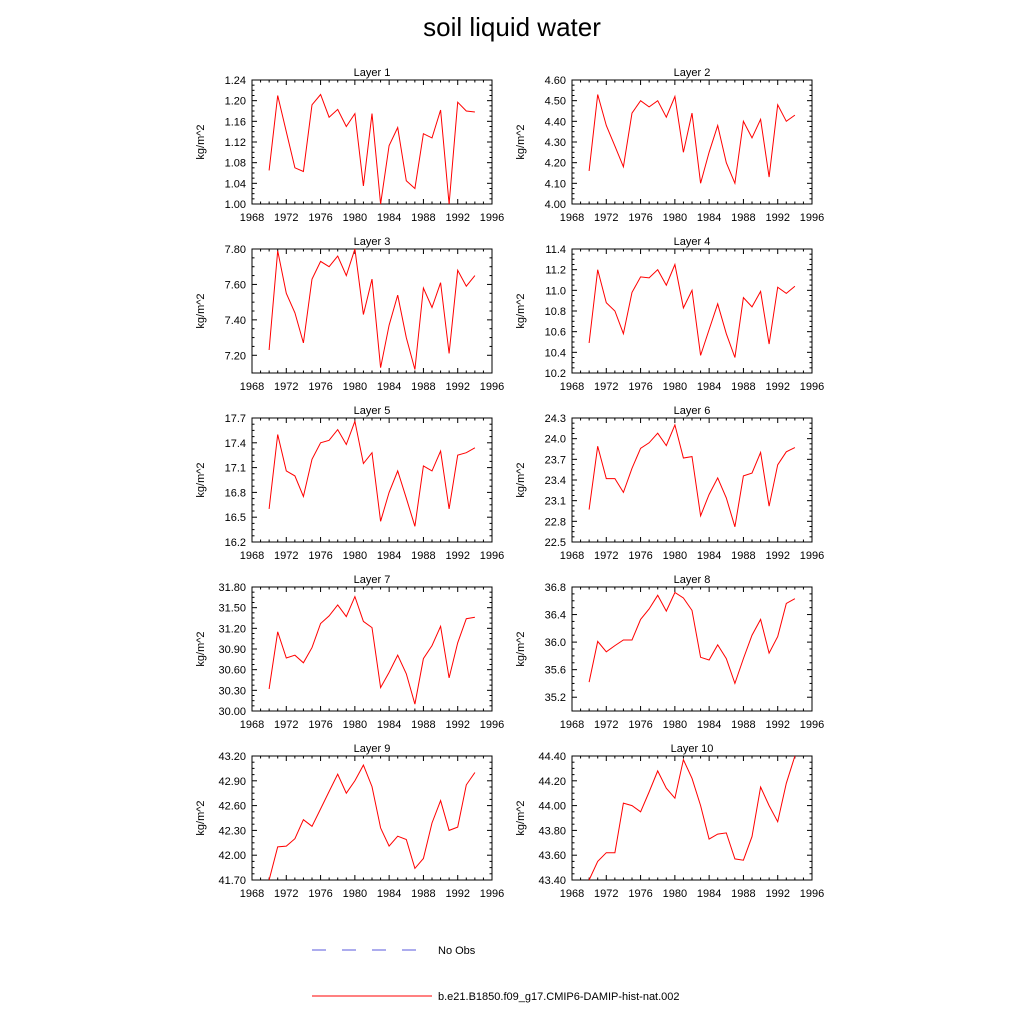 This screenshot has height=1024, width=1024. Describe the element at coordinates (232, 671) in the screenshot. I see `y-tick-label: 30.60` at that location.